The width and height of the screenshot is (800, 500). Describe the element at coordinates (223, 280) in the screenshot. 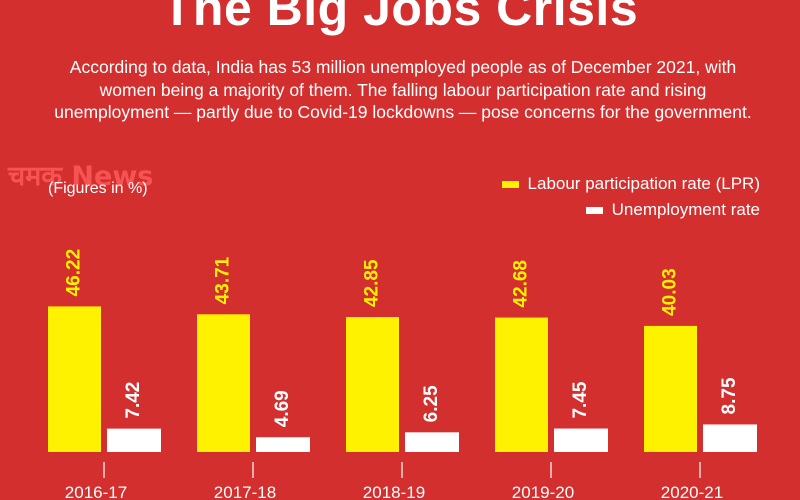

I see `value-label-lpr-2017-18: 43.71` at that location.